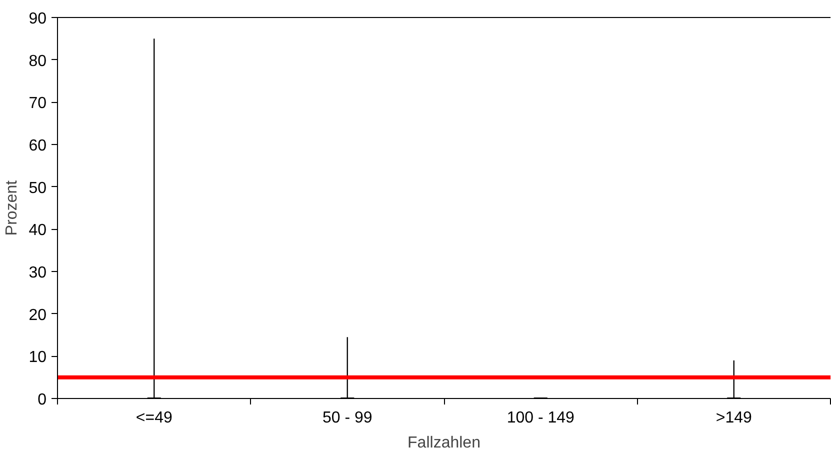  What do you see at coordinates (37, 273) in the screenshot?
I see `y-tick-label: 30` at bounding box center [37, 273].